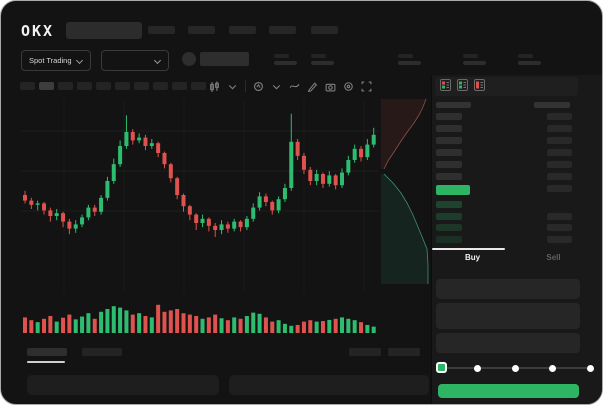 This screenshot has height=405, width=603. Describe the element at coordinates (56, 60) in the screenshot. I see `market-type-dropdown: Spot Trading` at that location.